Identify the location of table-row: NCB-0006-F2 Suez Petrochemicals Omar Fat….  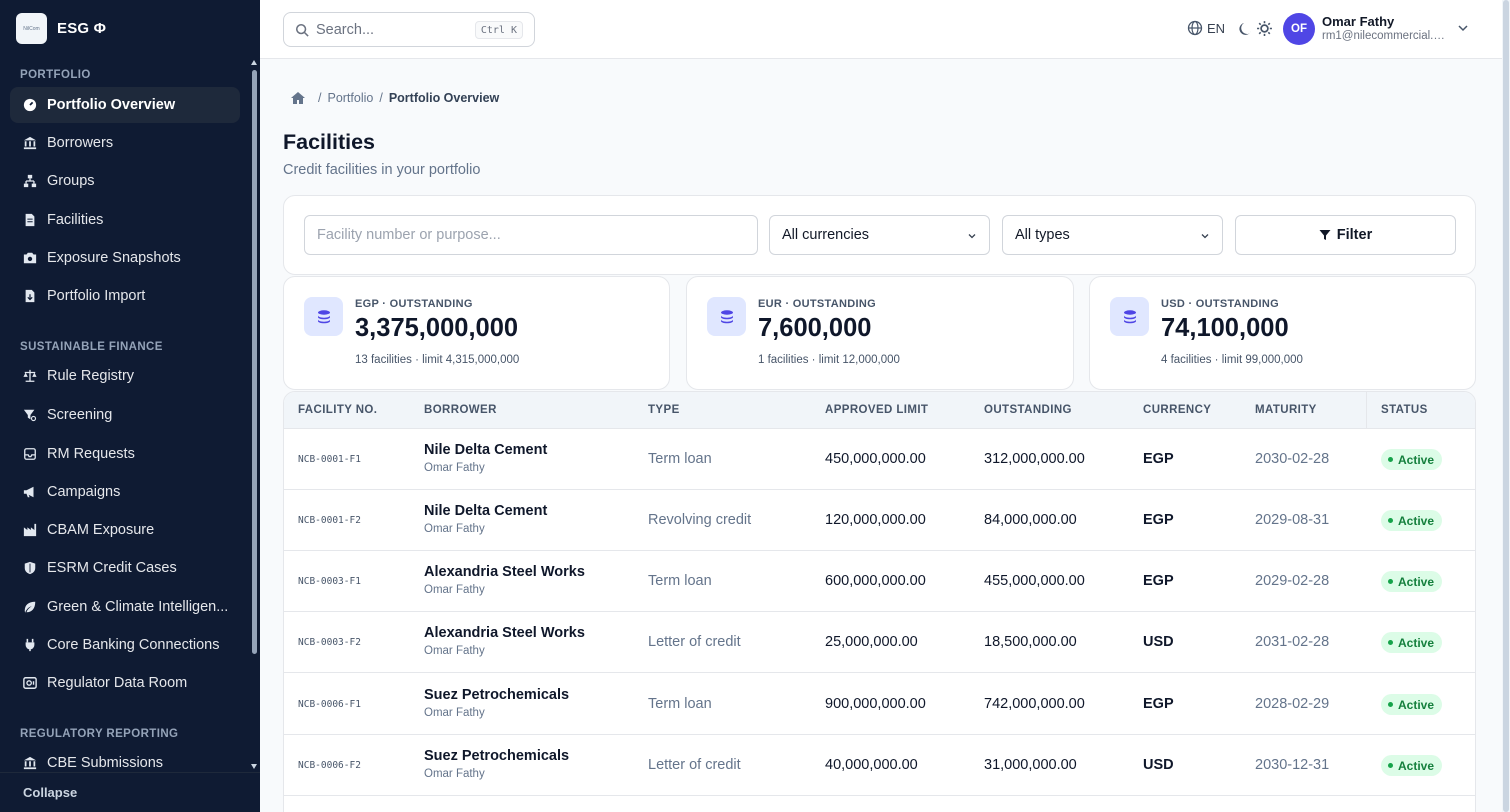
(879, 765).